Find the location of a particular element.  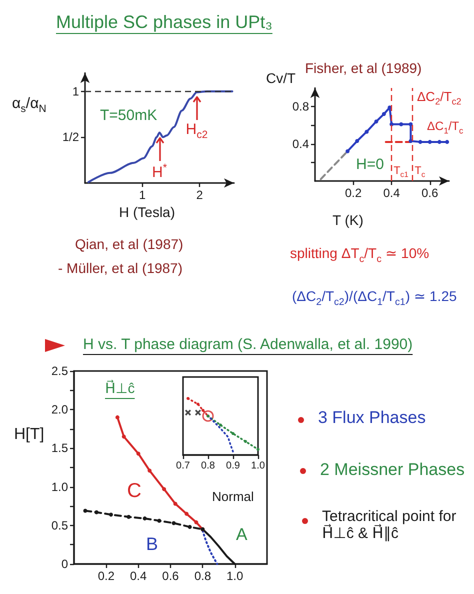

y-tick-label: 0.5 is located at coordinates (59, 525).